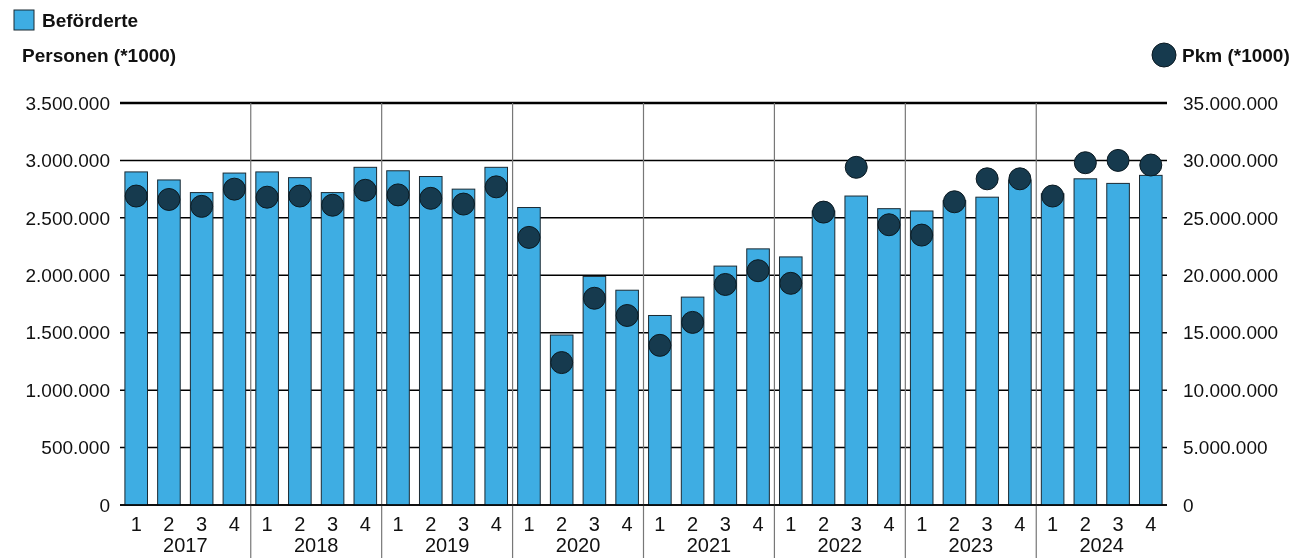  Describe the element at coordinates (1231, 275) in the screenshot. I see `y2-tick-label: 20.000.000` at that location.